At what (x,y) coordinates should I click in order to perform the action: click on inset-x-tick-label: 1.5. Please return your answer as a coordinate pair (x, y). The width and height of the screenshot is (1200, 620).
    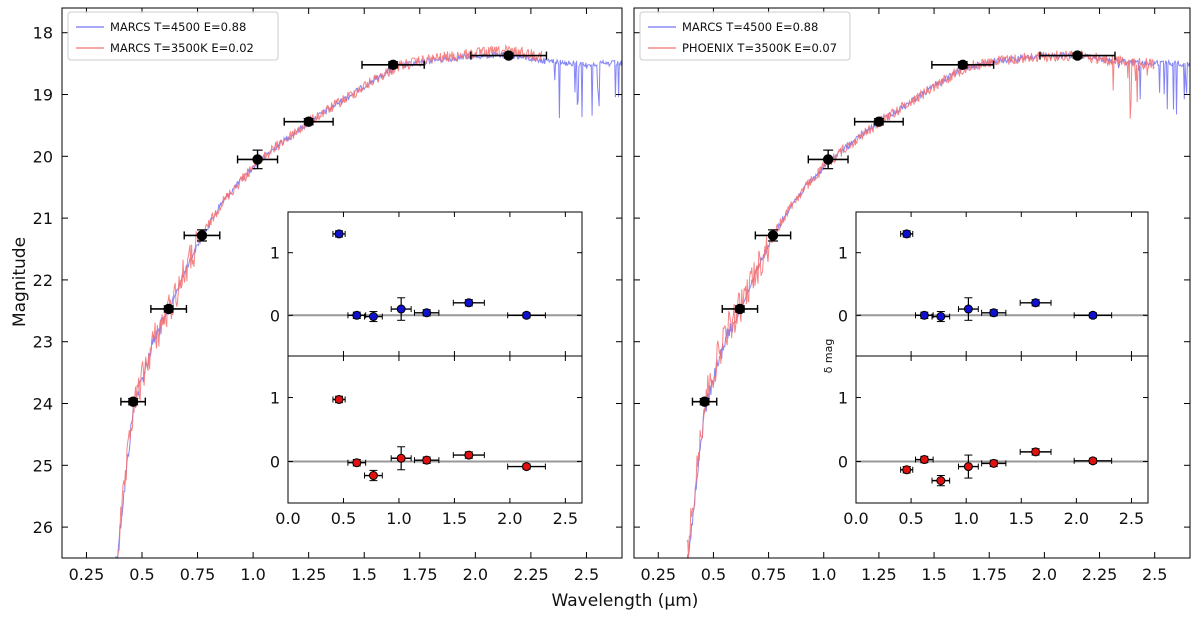
    Looking at the image, I should click on (1021, 518).